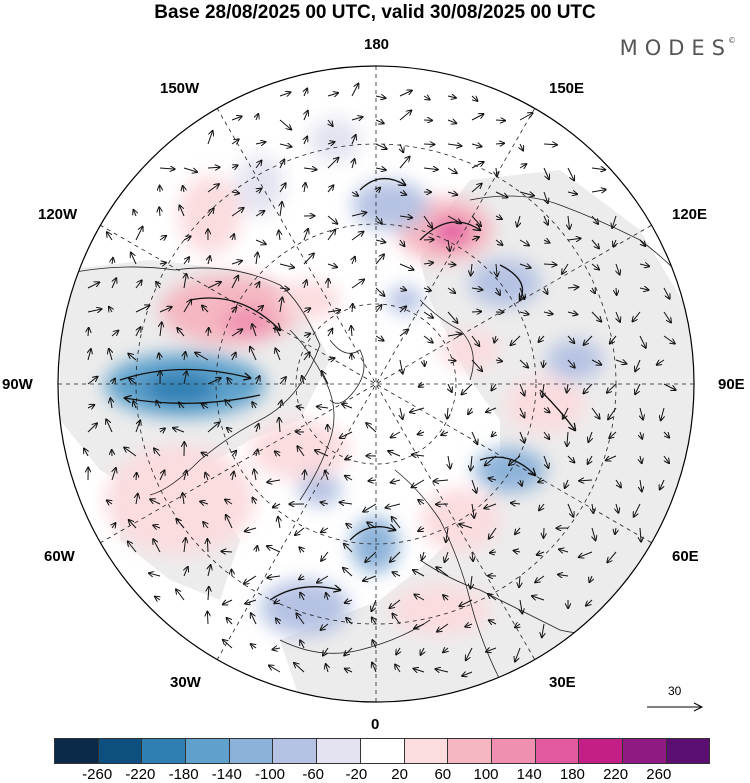 This screenshot has width=750, height=783. I want to click on reference-vector-value: 30, so click(675, 691).